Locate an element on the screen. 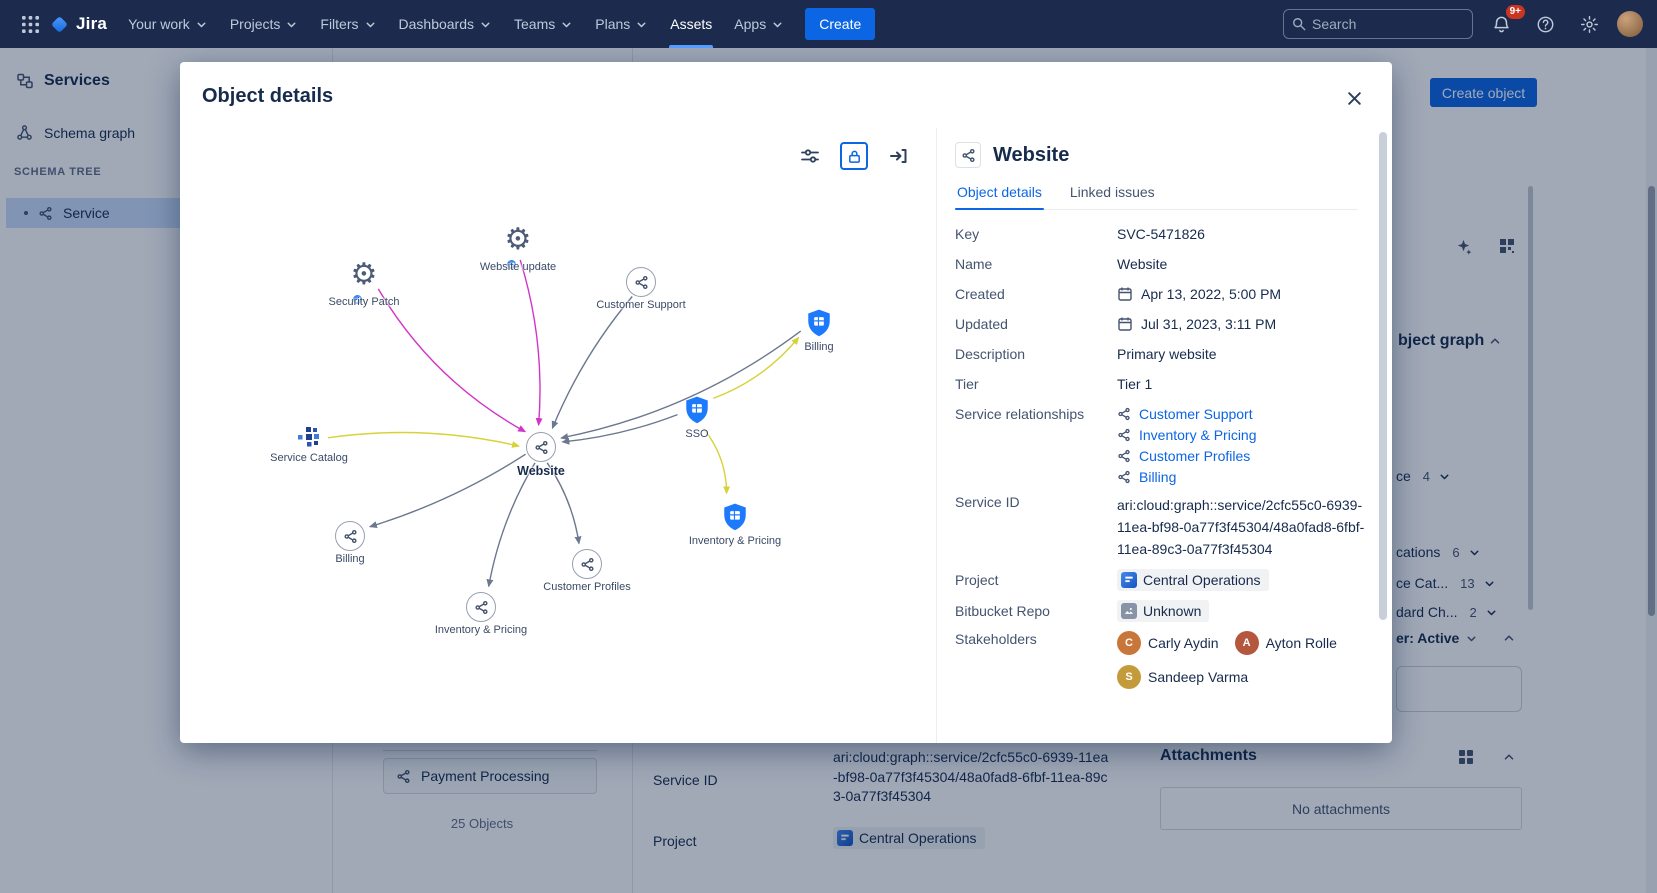 The width and height of the screenshot is (1657, 893). no-attachments-box: No attachments is located at coordinates (1341, 808).